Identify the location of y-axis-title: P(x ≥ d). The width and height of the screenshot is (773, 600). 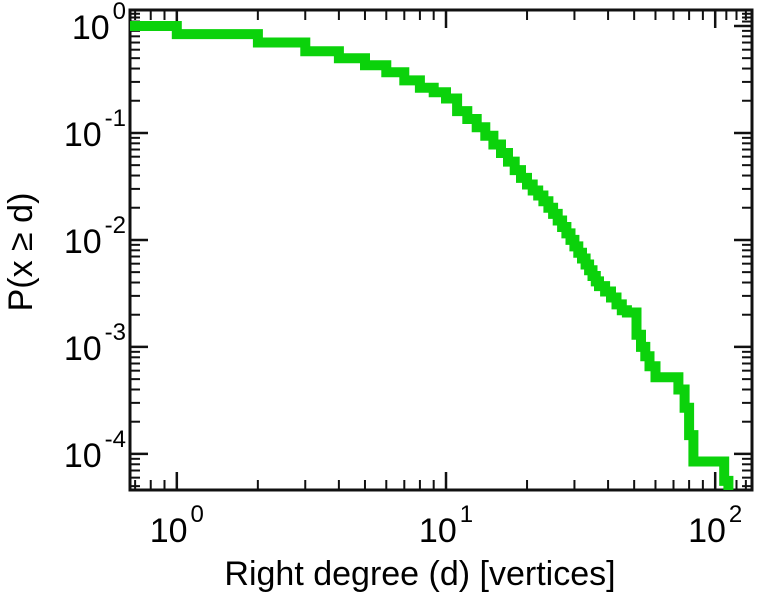
(21, 252).